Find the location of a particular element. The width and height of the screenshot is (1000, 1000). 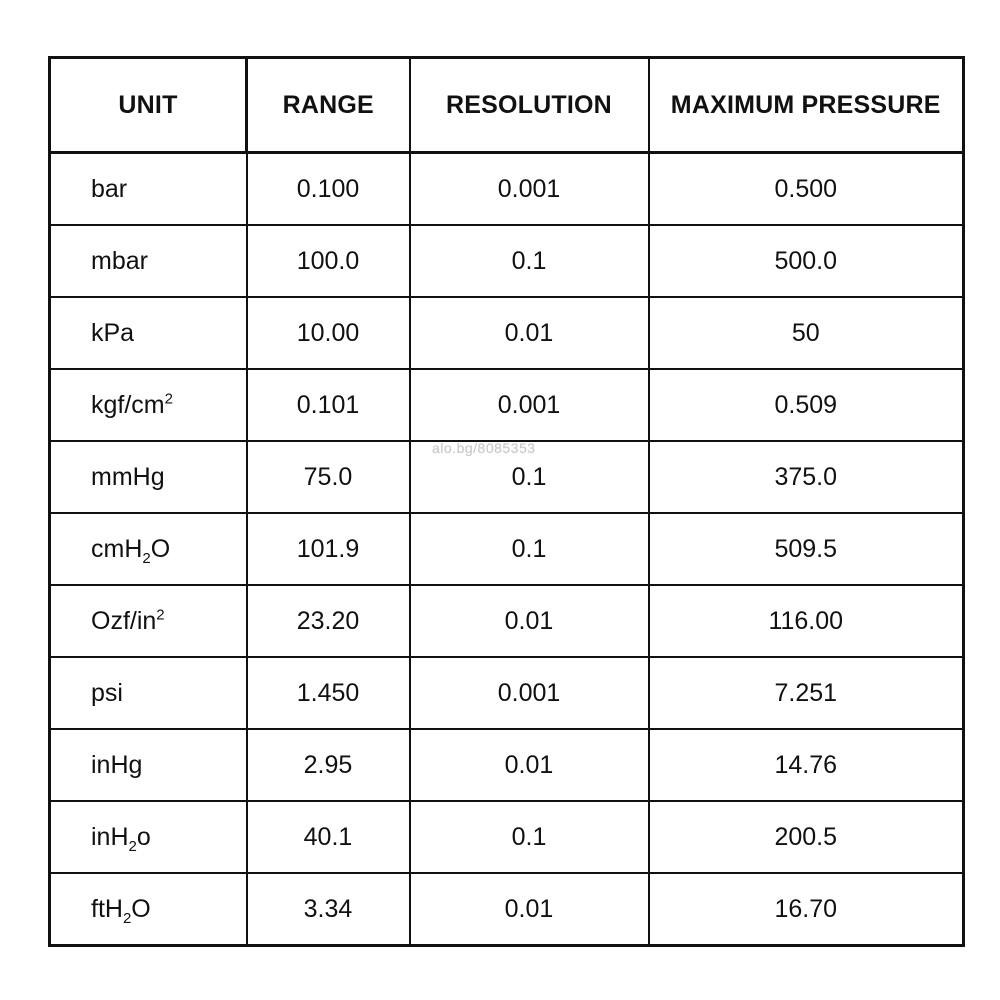

unit-text: kgf/cm is located at coordinates (128, 404).